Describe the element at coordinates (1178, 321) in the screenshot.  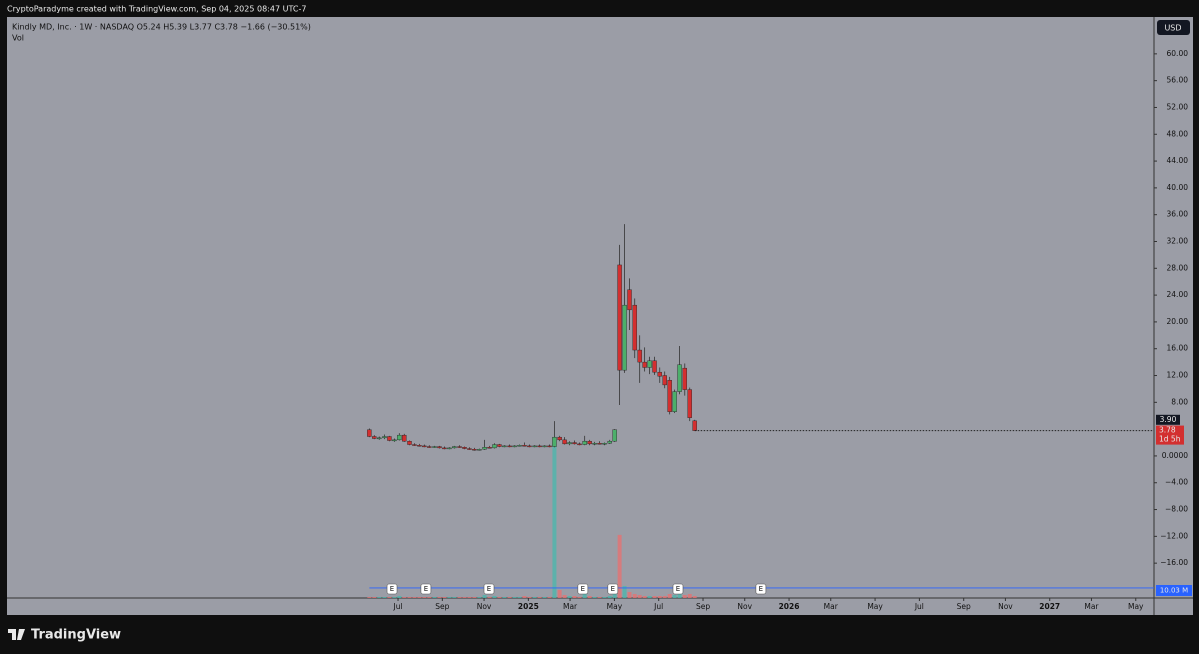
I see `y-tick-label: 20.00` at that location.